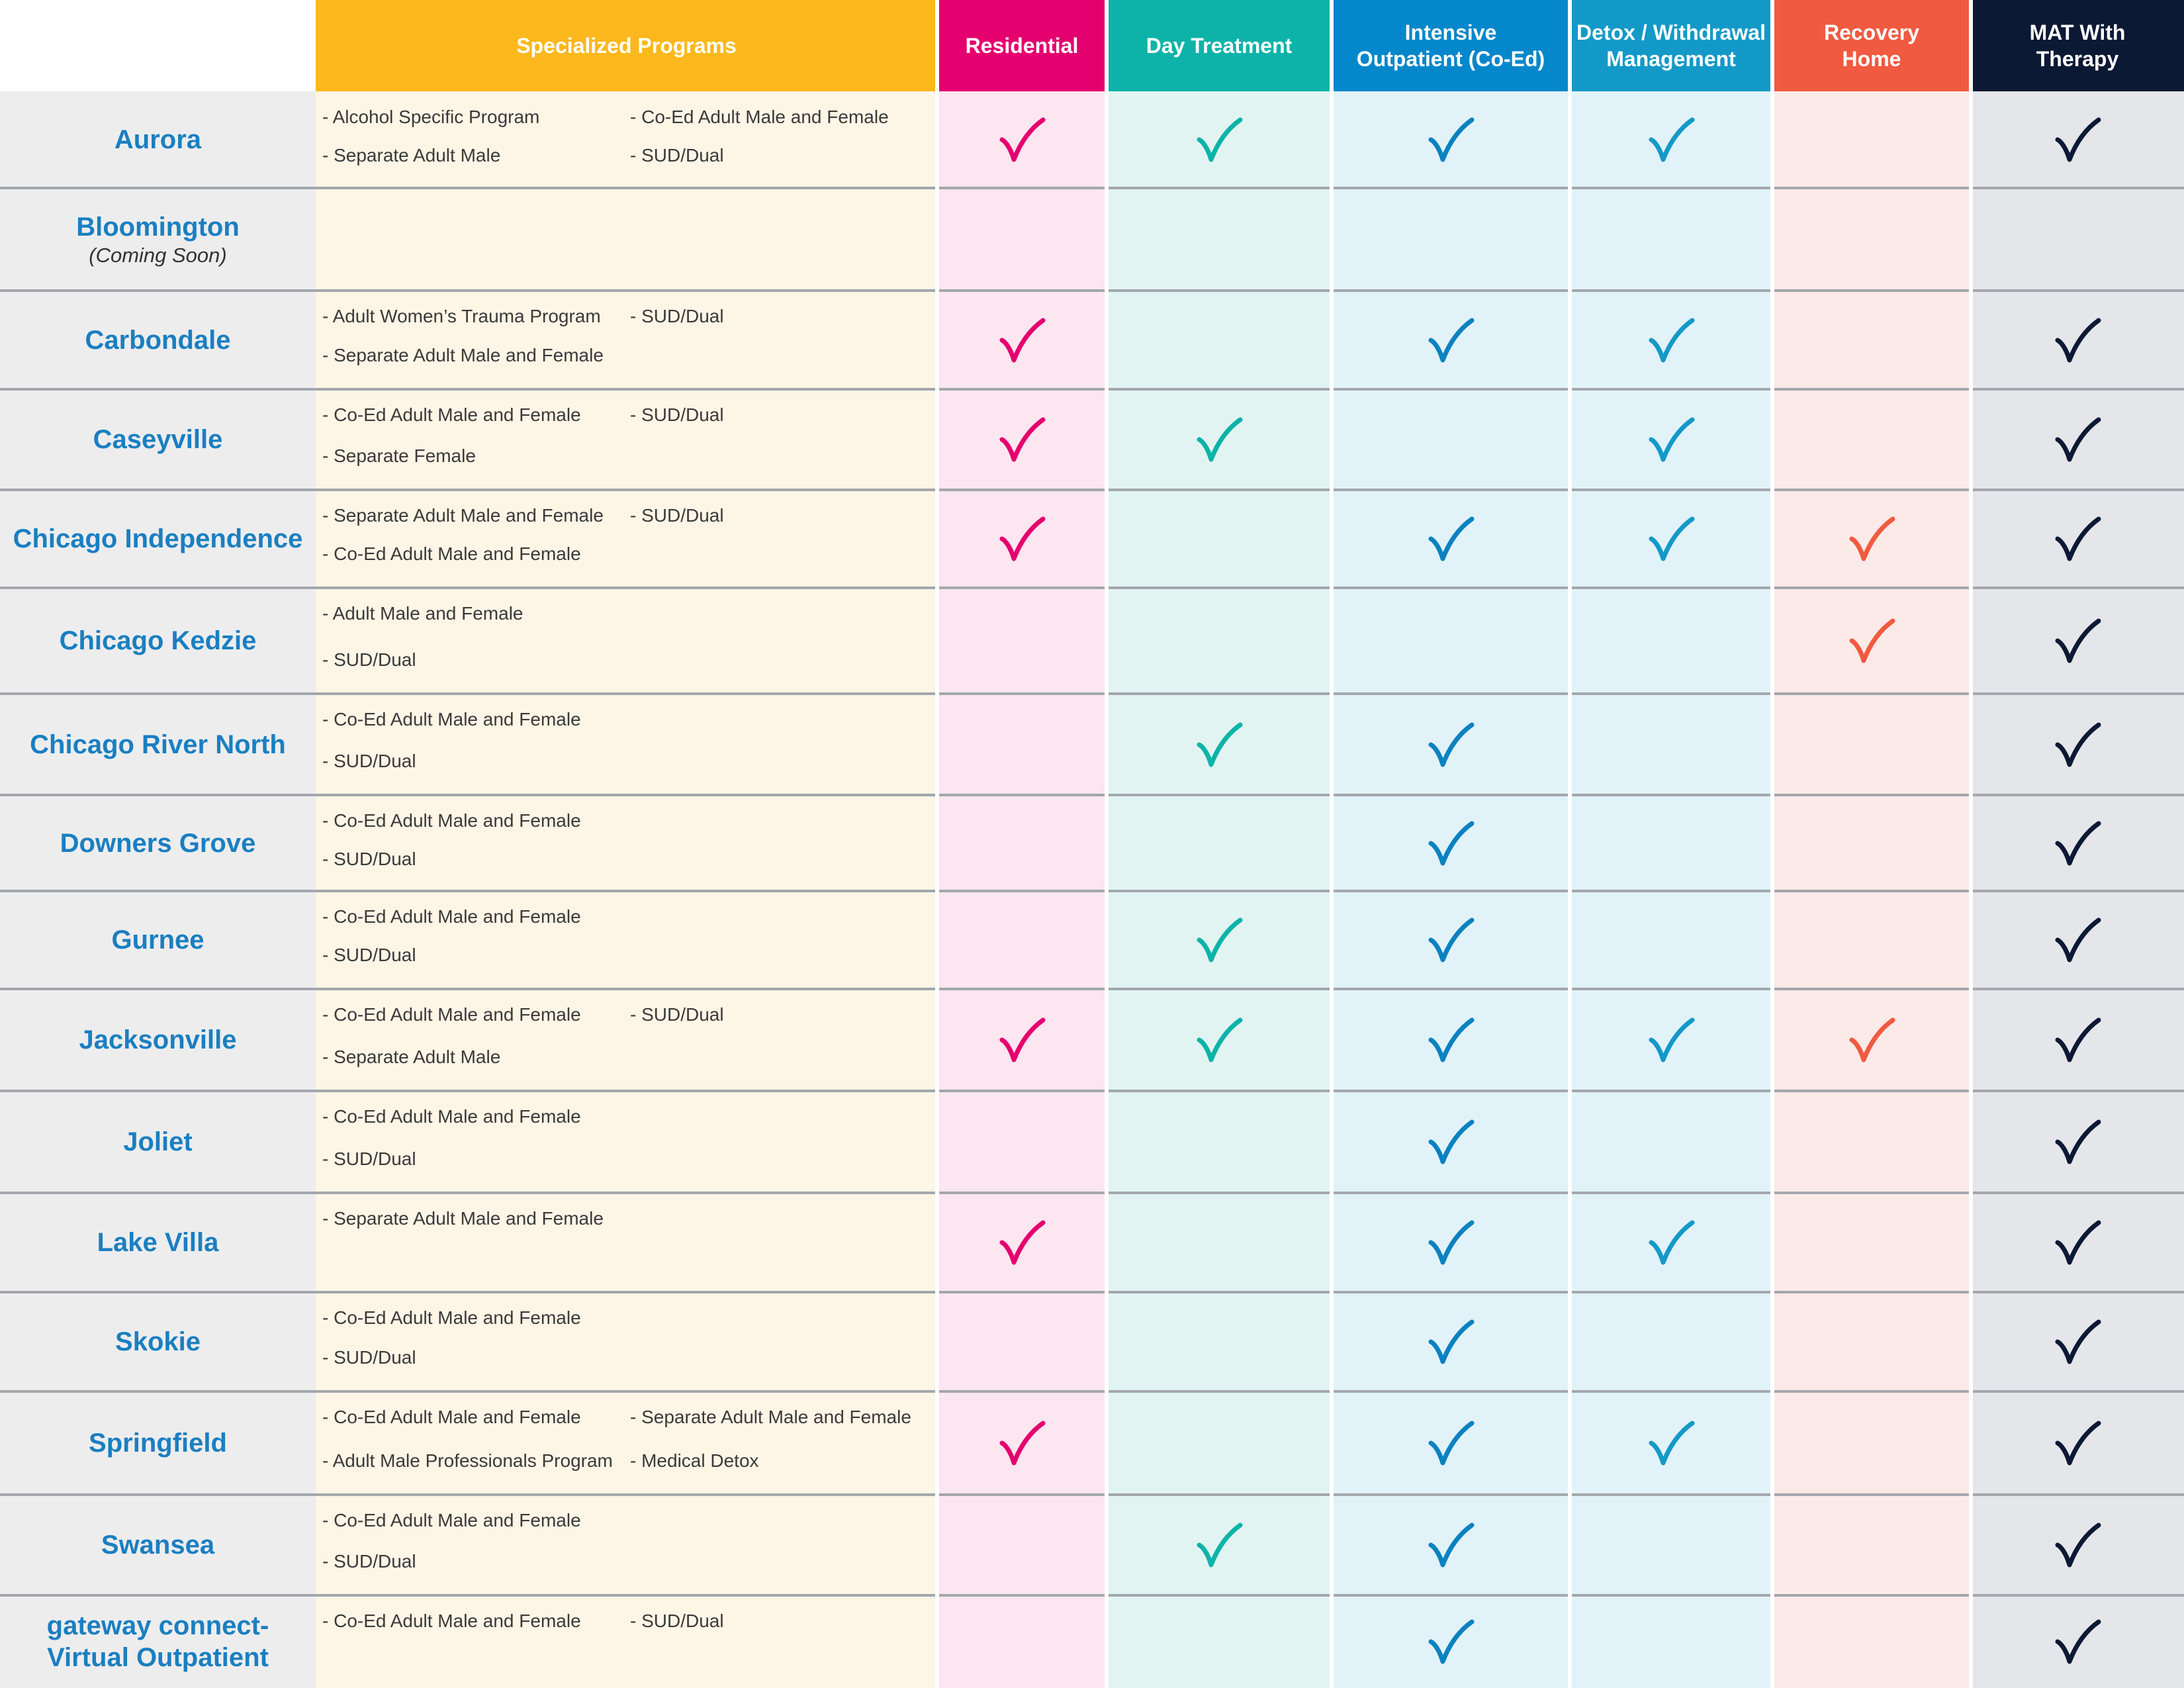 The width and height of the screenshot is (2184, 1688). What do you see at coordinates (412, 155) in the screenshot?
I see `program-item: - Separate Adult Male` at bounding box center [412, 155].